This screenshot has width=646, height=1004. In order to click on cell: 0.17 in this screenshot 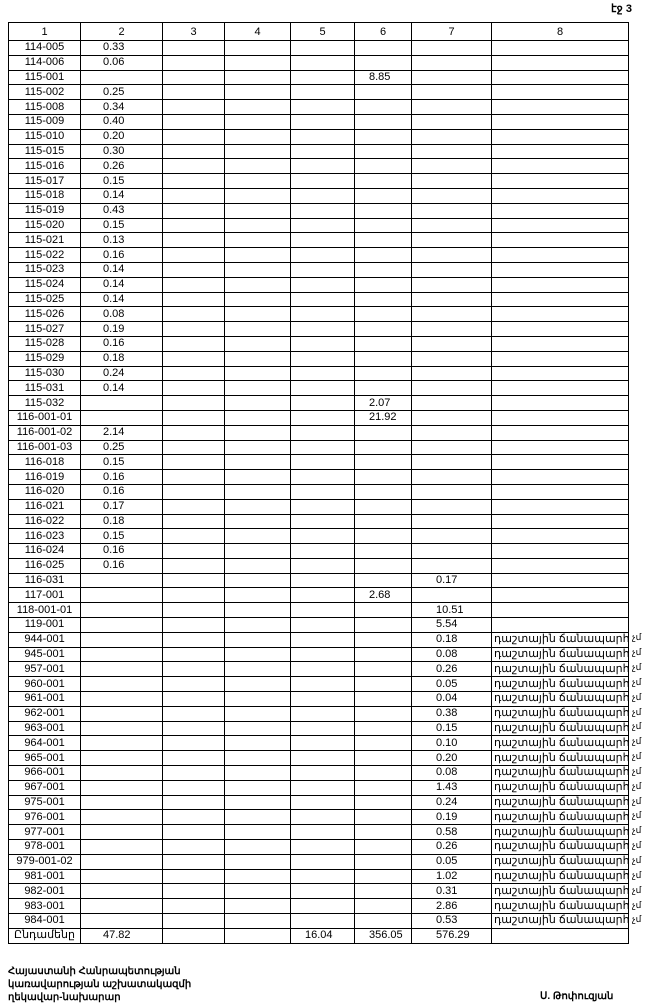, I will do `click(121, 506)`.